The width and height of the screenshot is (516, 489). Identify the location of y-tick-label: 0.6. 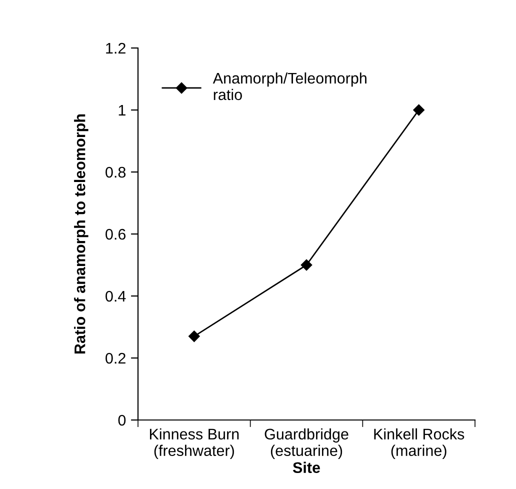
(116, 234).